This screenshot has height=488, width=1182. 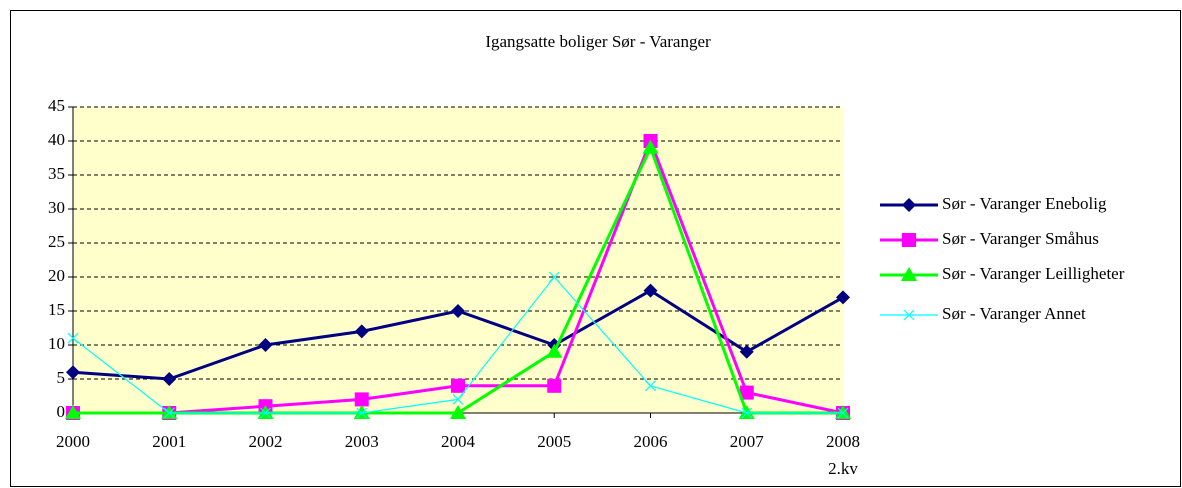 I want to click on x-tick-label: 2008 2.kv, so click(x=843, y=455).